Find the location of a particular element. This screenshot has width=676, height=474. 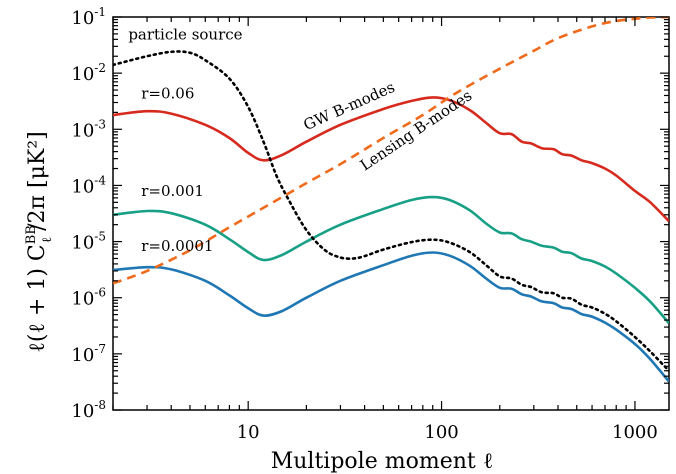

annotation-2: r=0.06 is located at coordinates (167, 94).